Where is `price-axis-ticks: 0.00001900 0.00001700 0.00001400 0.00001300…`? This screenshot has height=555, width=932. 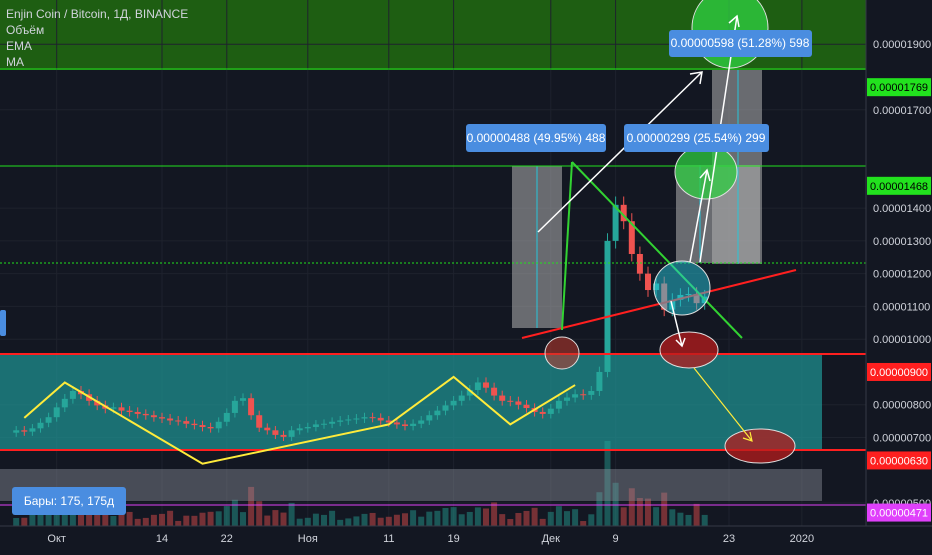
price-axis-ticks: 0.00001900 0.00001700 0.00001400 0.00001300… is located at coordinates (902, 274).